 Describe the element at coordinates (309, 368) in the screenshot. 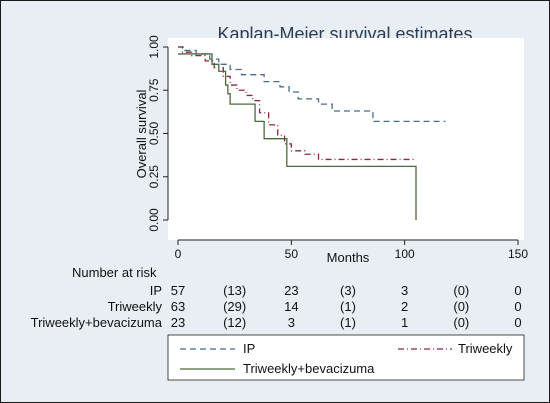

I see `legend-label-triweekly-bev: Triweekly+bevacizuma` at that location.